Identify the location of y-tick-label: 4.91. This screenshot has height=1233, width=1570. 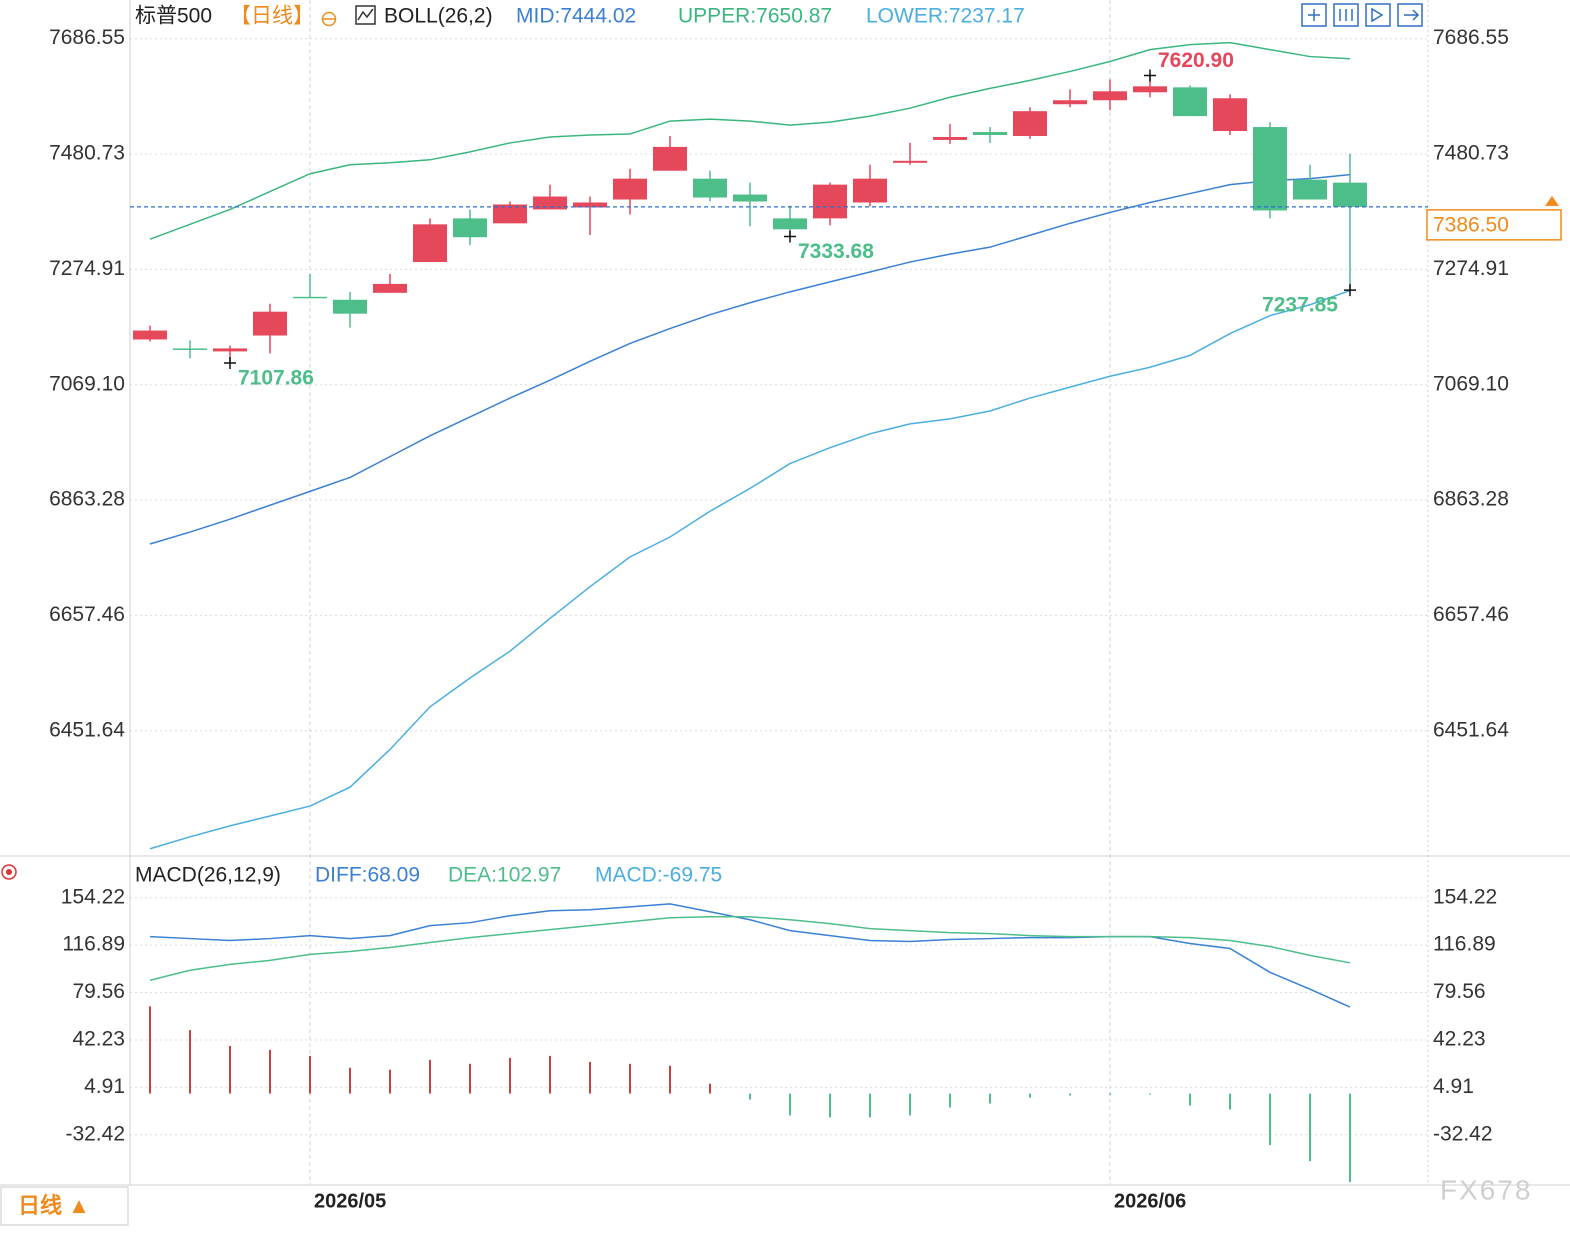
(104, 1086).